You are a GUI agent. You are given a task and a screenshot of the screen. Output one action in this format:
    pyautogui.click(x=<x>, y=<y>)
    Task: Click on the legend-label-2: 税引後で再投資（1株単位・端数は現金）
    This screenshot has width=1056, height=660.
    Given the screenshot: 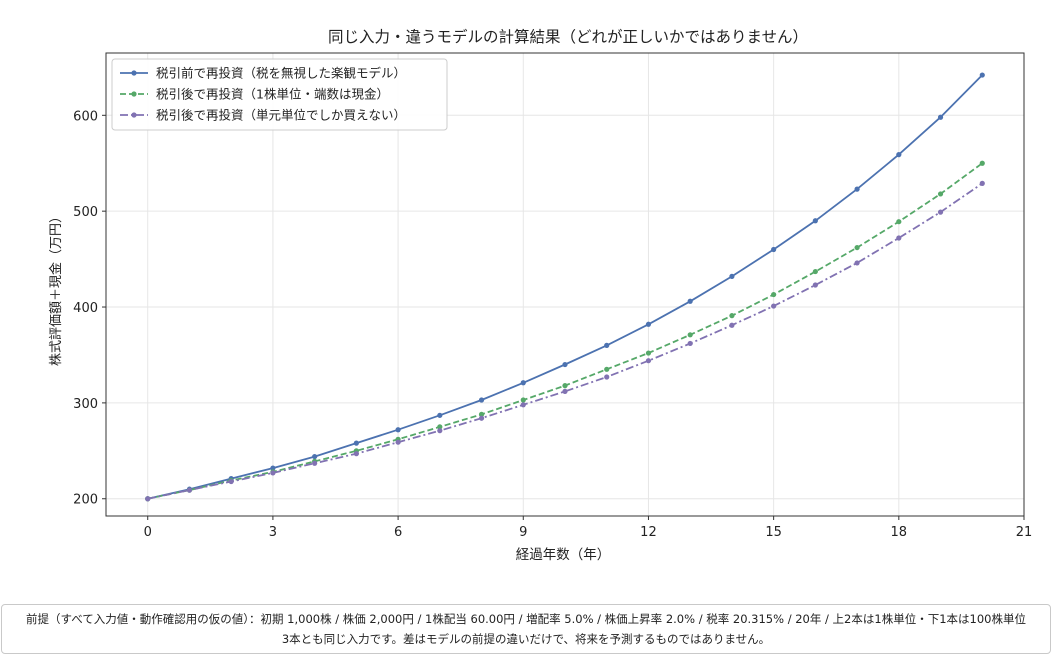 What is the action you would take?
    pyautogui.click(x=272, y=94)
    